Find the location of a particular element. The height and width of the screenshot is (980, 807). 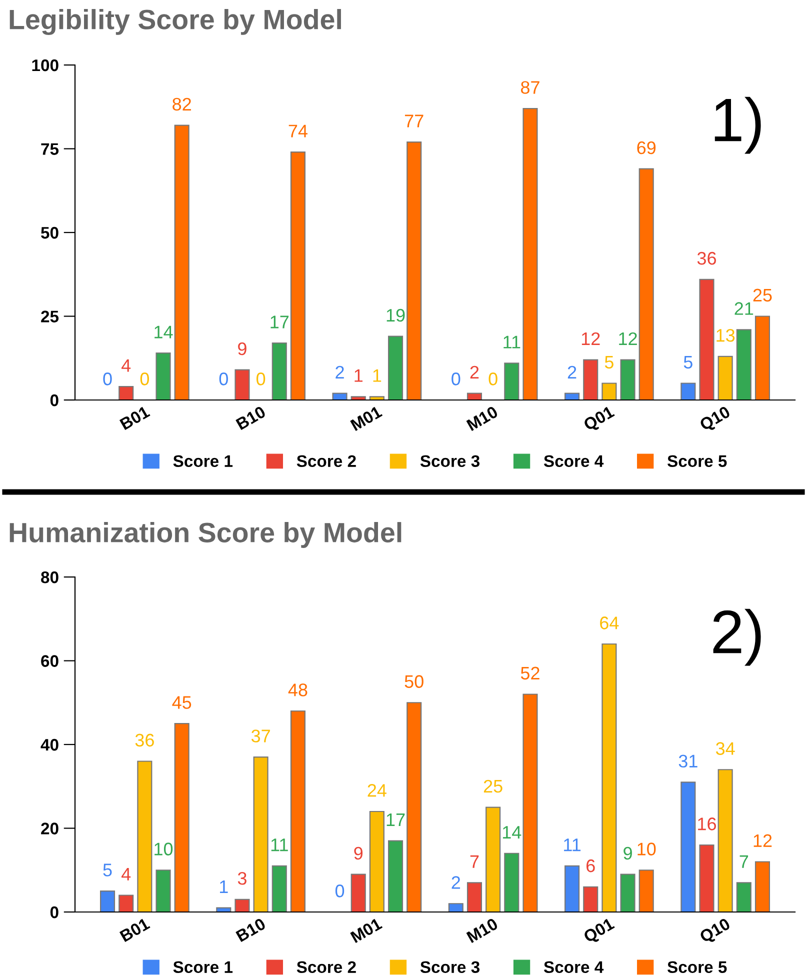

legend-label: Score 5 is located at coordinates (697, 461).